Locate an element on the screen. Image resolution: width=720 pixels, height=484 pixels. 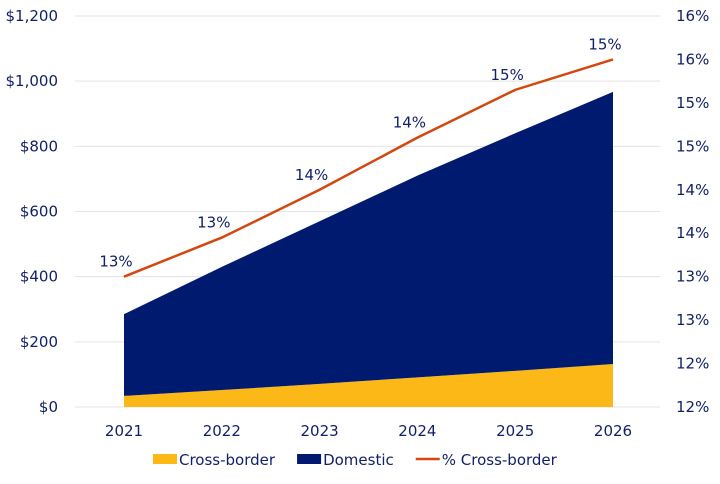
x-tick-label: 2025 is located at coordinates (515, 431).